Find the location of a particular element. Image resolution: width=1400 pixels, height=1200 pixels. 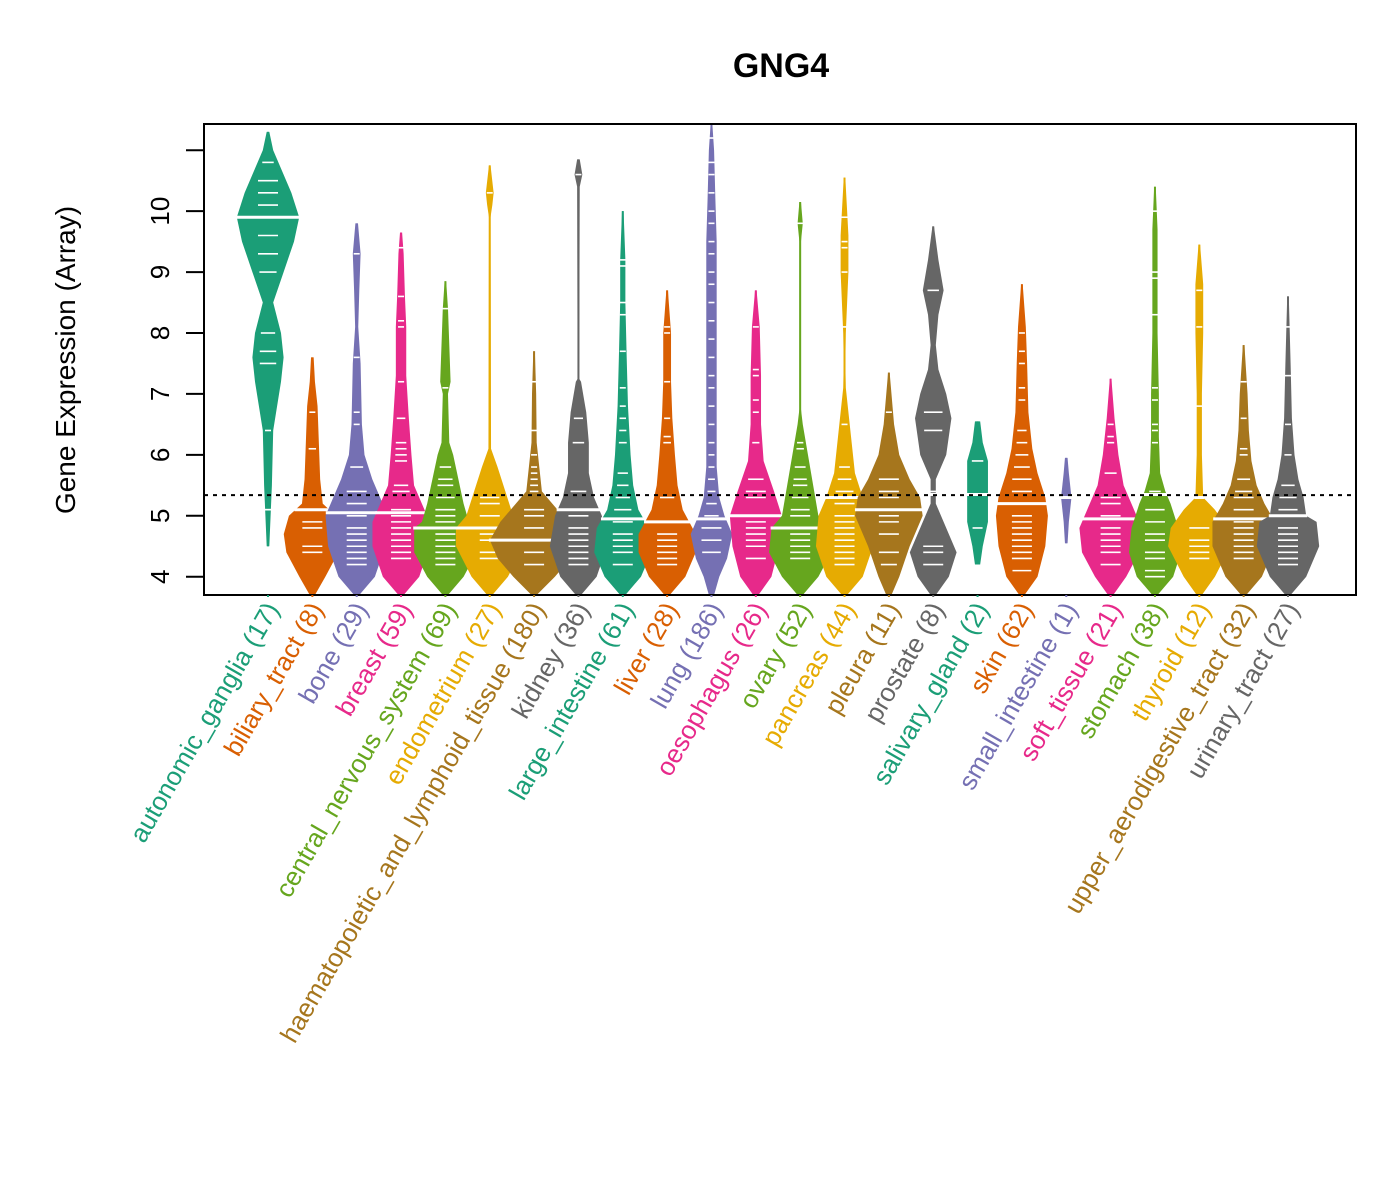

violin-thyroid is located at coordinates (1199, 419).